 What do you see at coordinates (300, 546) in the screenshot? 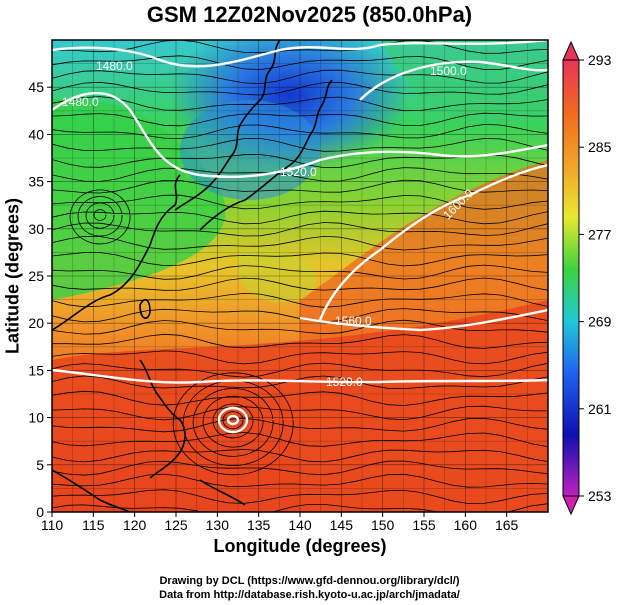
I see `x-axis-label: Longitude (degrees)` at bounding box center [300, 546].